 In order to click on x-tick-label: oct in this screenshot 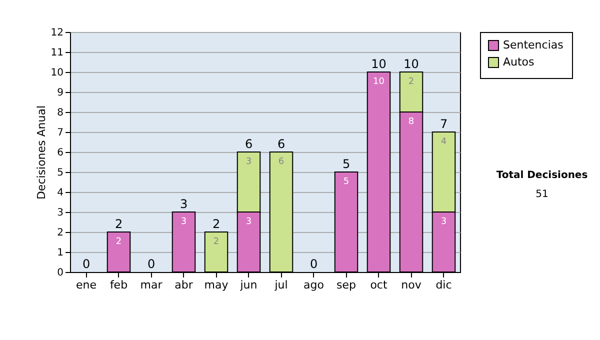, I will do `click(379, 285)`.